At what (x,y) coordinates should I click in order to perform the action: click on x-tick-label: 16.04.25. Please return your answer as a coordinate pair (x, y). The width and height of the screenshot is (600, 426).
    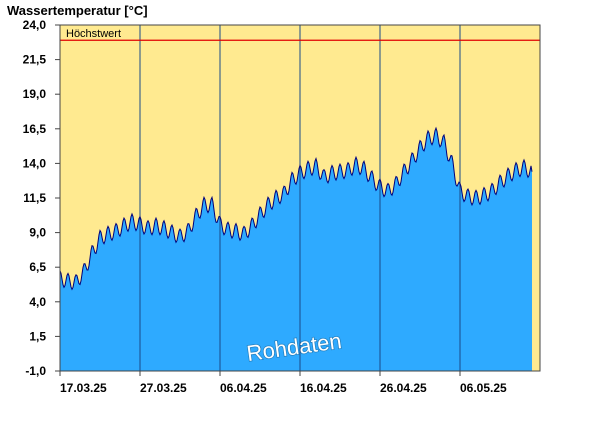
    Looking at the image, I should click on (323, 388).